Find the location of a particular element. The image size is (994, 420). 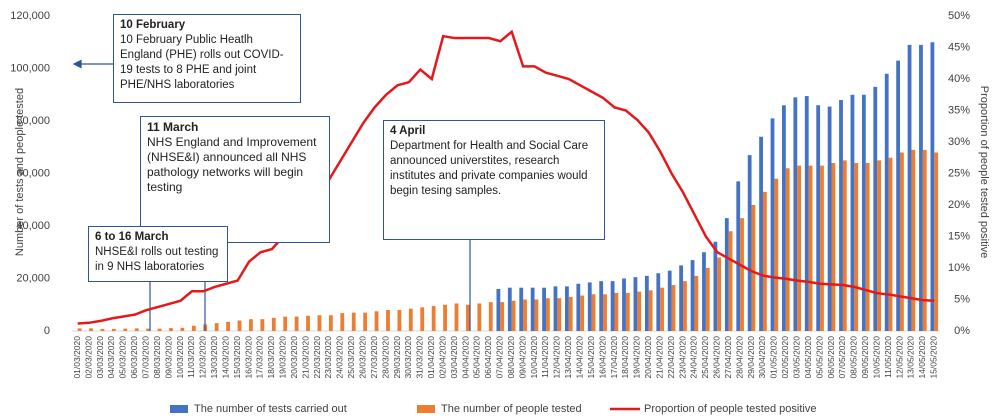

x-tick-label: 04/05/2020 is located at coordinates (808, 357).